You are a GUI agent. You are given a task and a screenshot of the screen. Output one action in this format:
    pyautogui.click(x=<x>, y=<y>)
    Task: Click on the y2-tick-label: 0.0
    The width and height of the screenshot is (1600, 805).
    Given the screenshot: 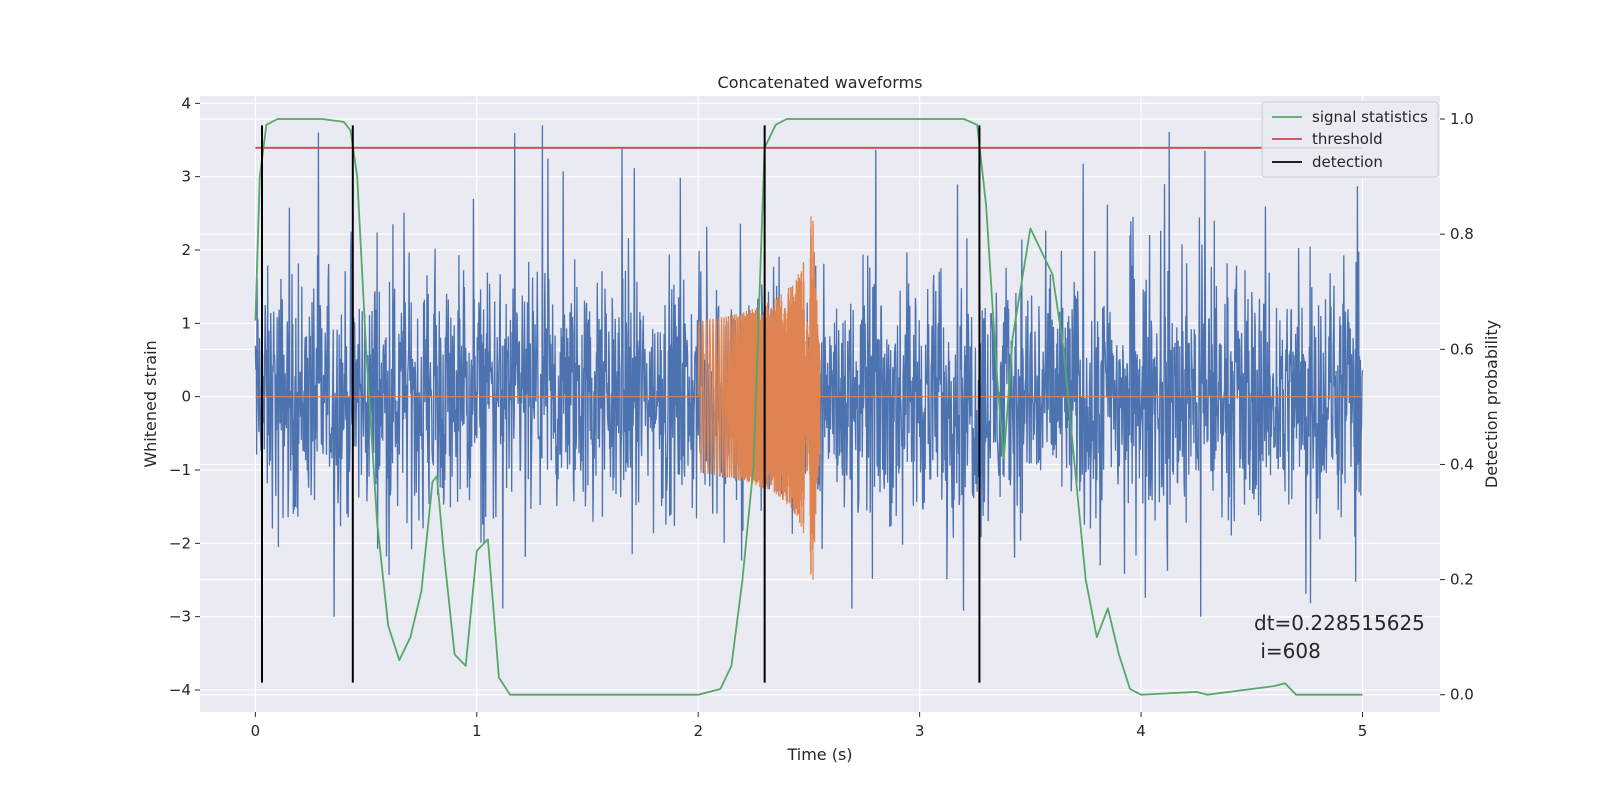 What is the action you would take?
    pyautogui.click(x=1462, y=695)
    